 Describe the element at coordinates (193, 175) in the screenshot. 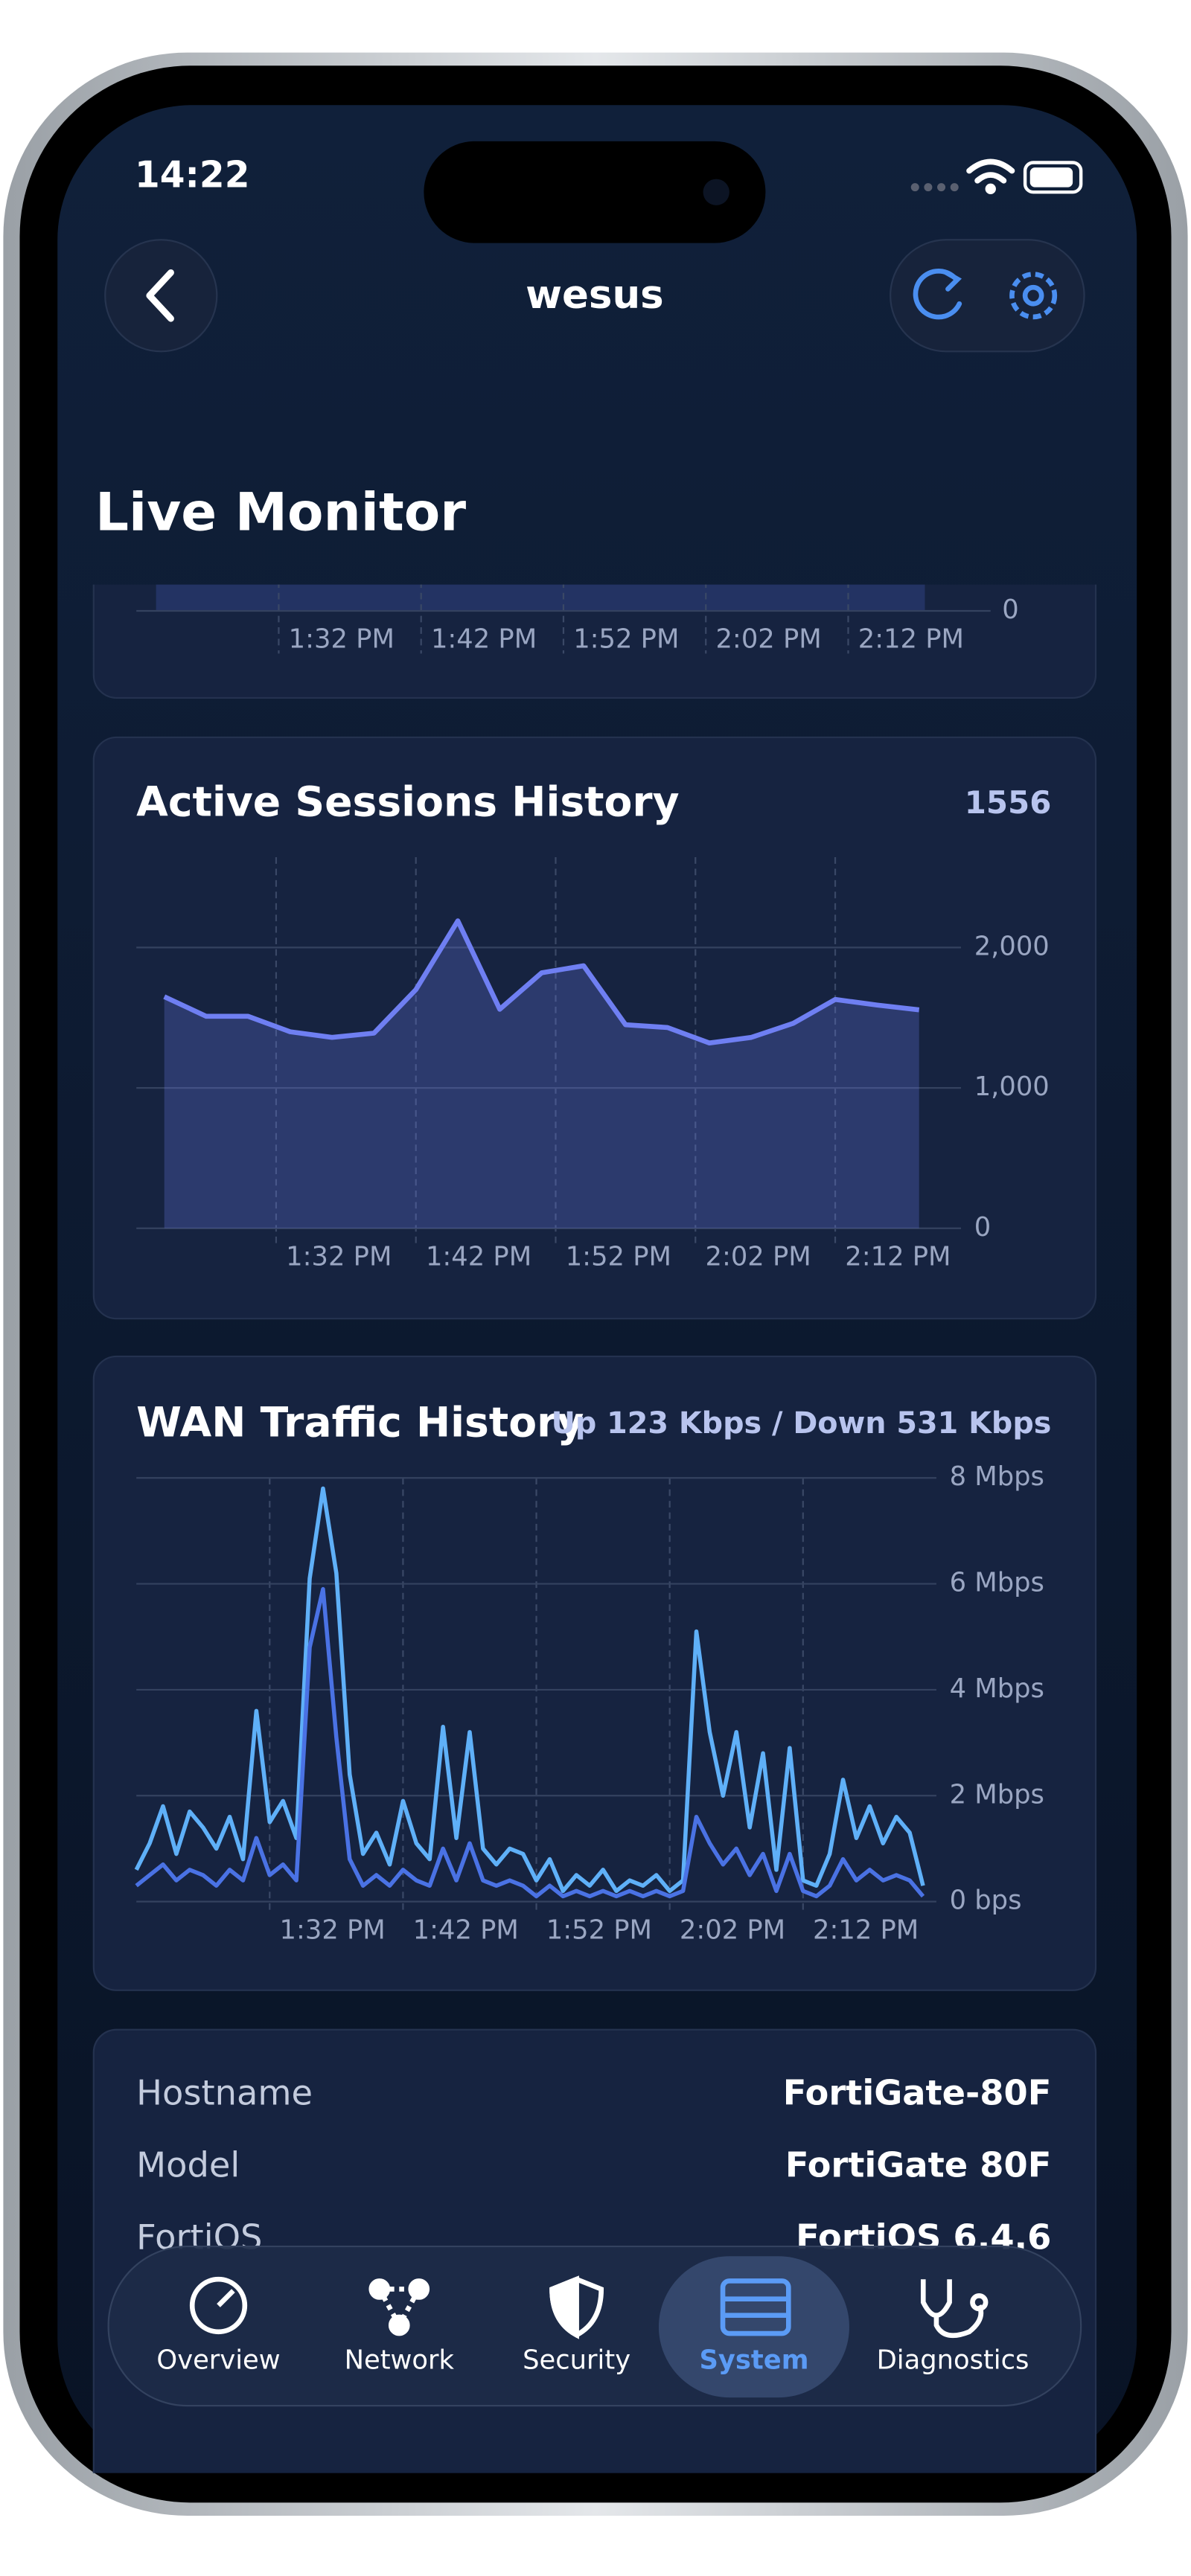

I see `status-time: 14:22` at that location.